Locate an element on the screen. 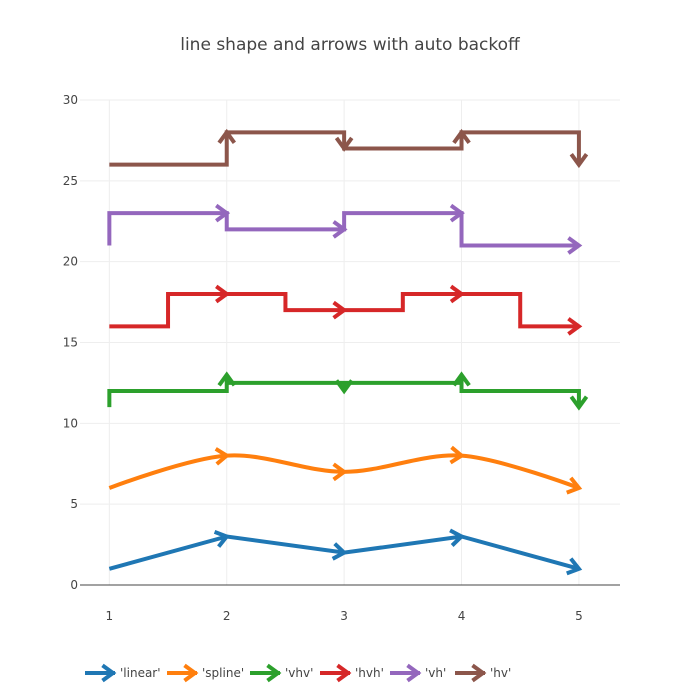  legend-item-linear: 'linear' is located at coordinates (123, 673).